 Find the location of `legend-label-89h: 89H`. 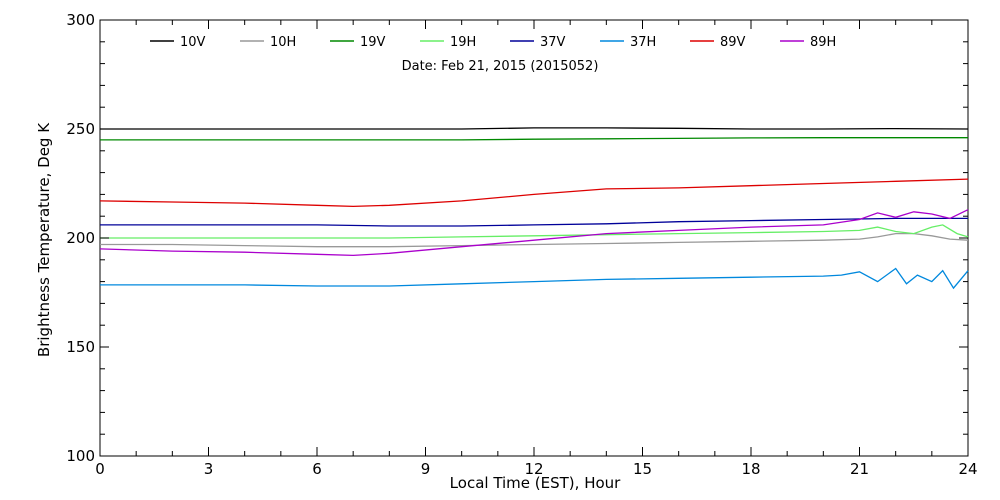

legend-label-89h: 89H is located at coordinates (823, 42).